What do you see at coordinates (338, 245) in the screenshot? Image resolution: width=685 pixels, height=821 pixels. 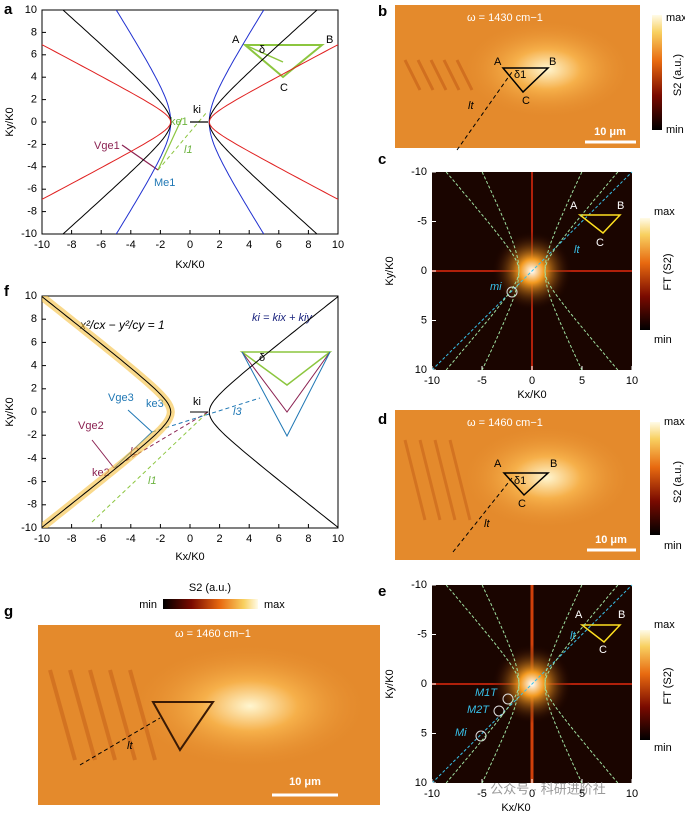 I see `x-tick-label: 10` at bounding box center [338, 245].